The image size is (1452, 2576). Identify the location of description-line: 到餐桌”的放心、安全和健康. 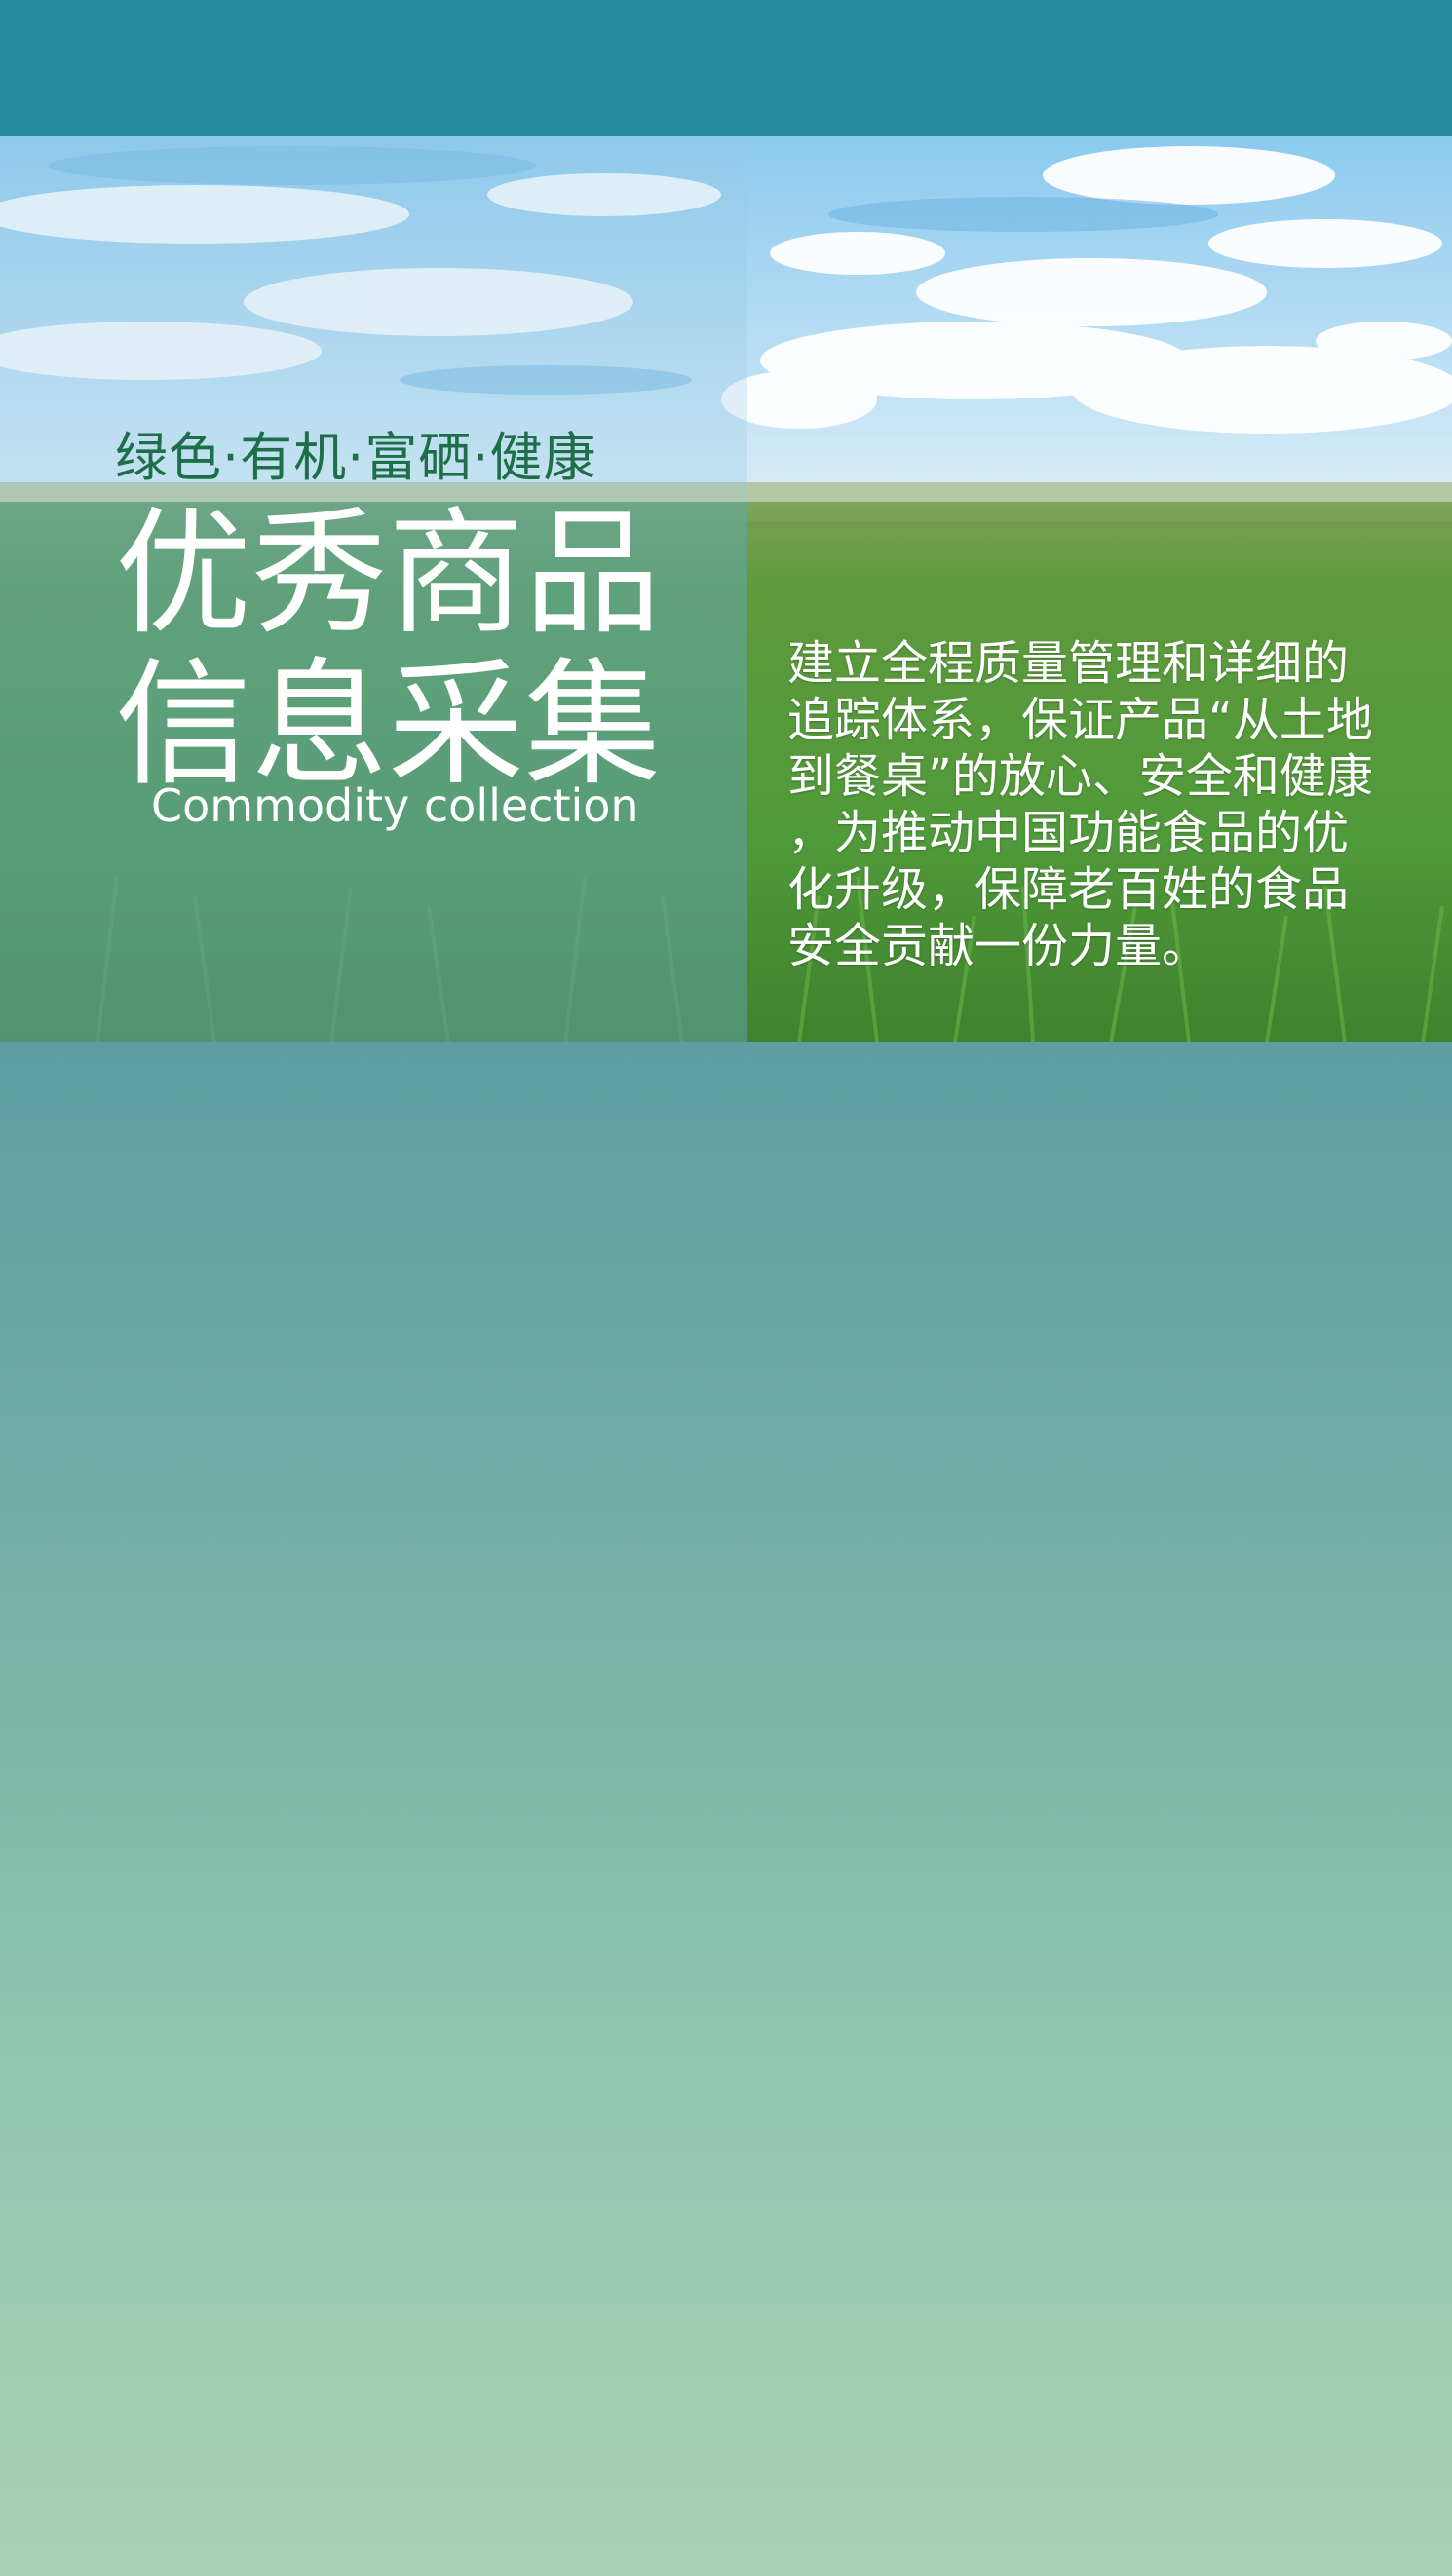
(1080, 776).